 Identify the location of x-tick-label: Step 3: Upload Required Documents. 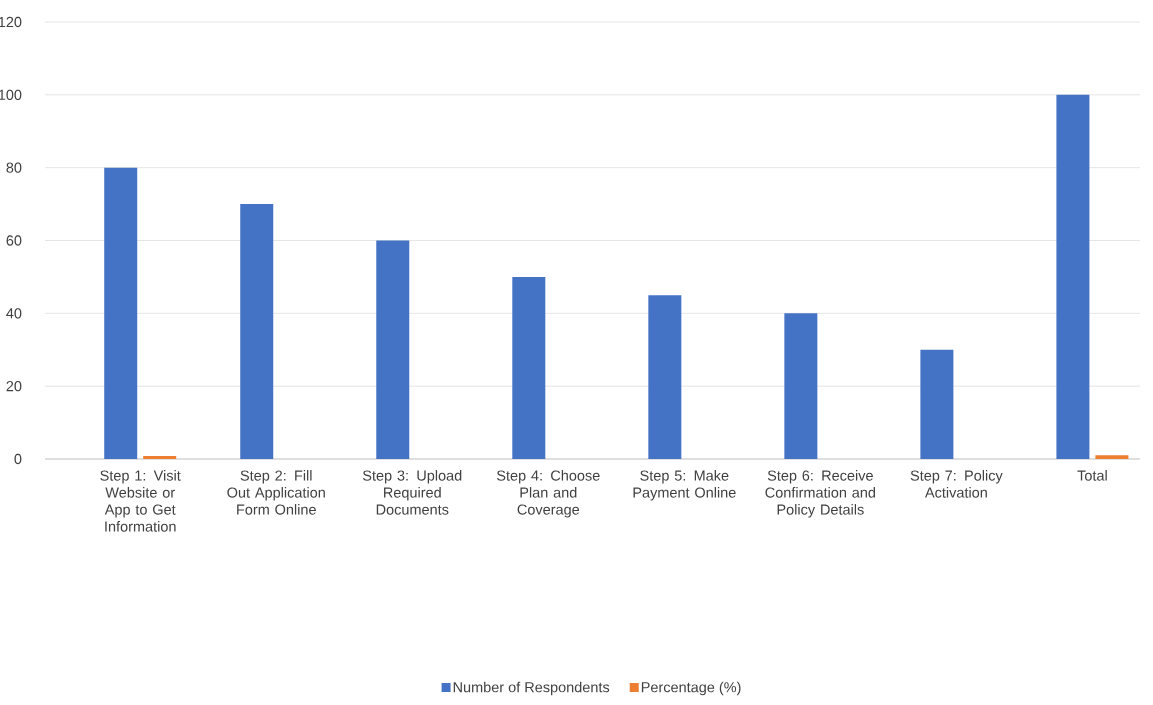
(412, 492).